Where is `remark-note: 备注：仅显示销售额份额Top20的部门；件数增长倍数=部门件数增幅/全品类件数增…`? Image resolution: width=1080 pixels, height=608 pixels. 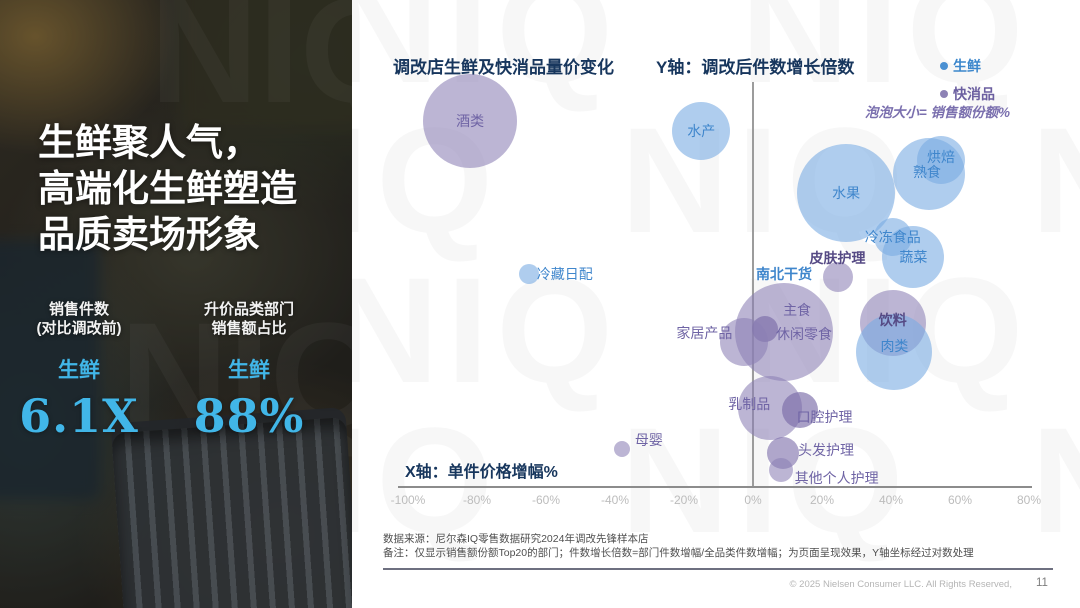
remark-note: 备注：仅显示销售额份额Top20的部门；件数增长倍数=部门件数增幅/全品类件数增… is located at coordinates (678, 552).